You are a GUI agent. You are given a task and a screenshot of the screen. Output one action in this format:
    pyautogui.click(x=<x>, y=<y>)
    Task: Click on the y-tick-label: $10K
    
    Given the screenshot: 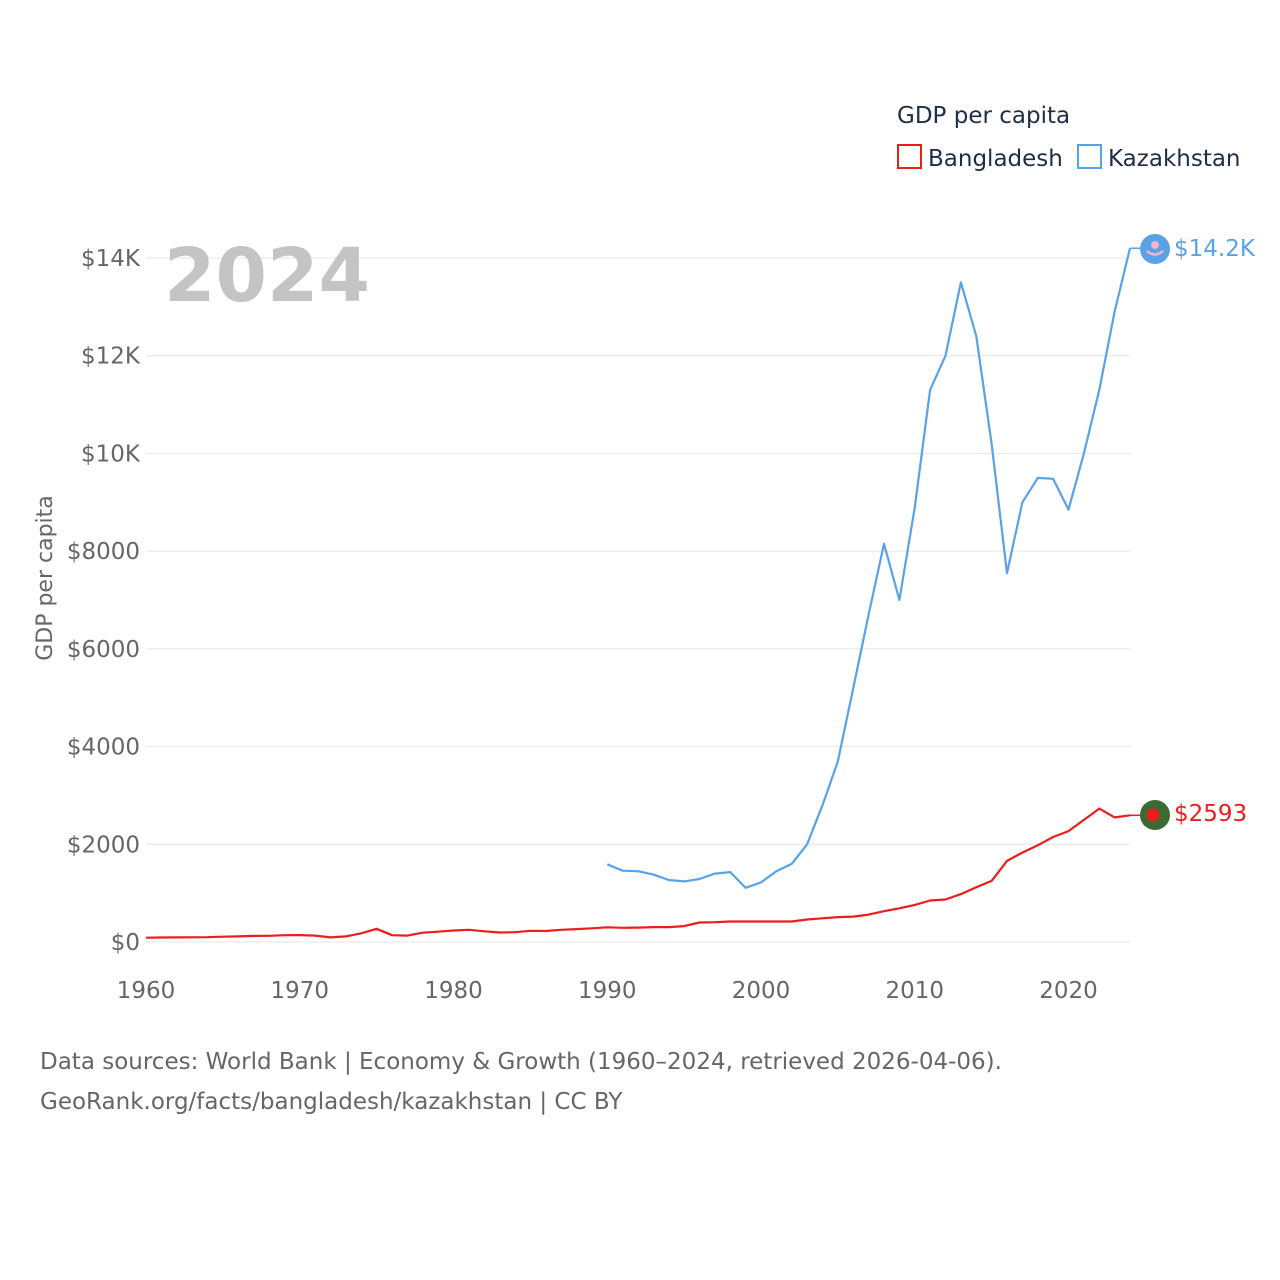 What is the action you would take?
    pyautogui.click(x=111, y=454)
    